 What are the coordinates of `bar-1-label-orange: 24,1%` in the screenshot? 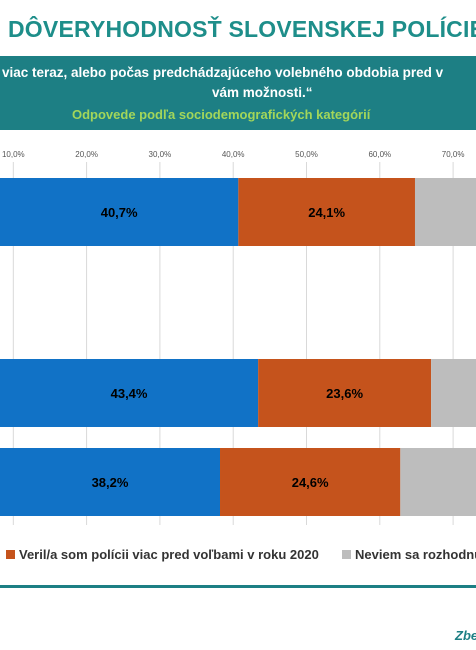 It's located at (326, 212).